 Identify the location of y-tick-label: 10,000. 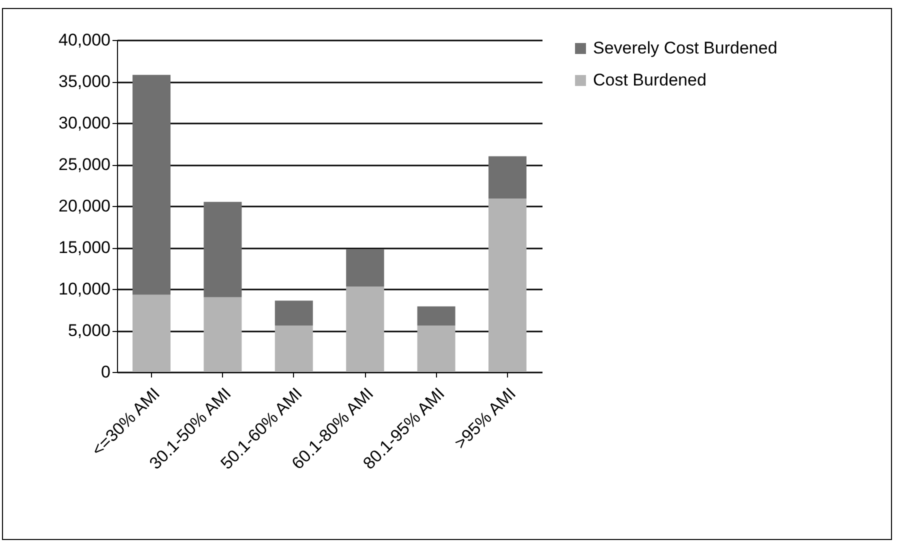
(84, 289).